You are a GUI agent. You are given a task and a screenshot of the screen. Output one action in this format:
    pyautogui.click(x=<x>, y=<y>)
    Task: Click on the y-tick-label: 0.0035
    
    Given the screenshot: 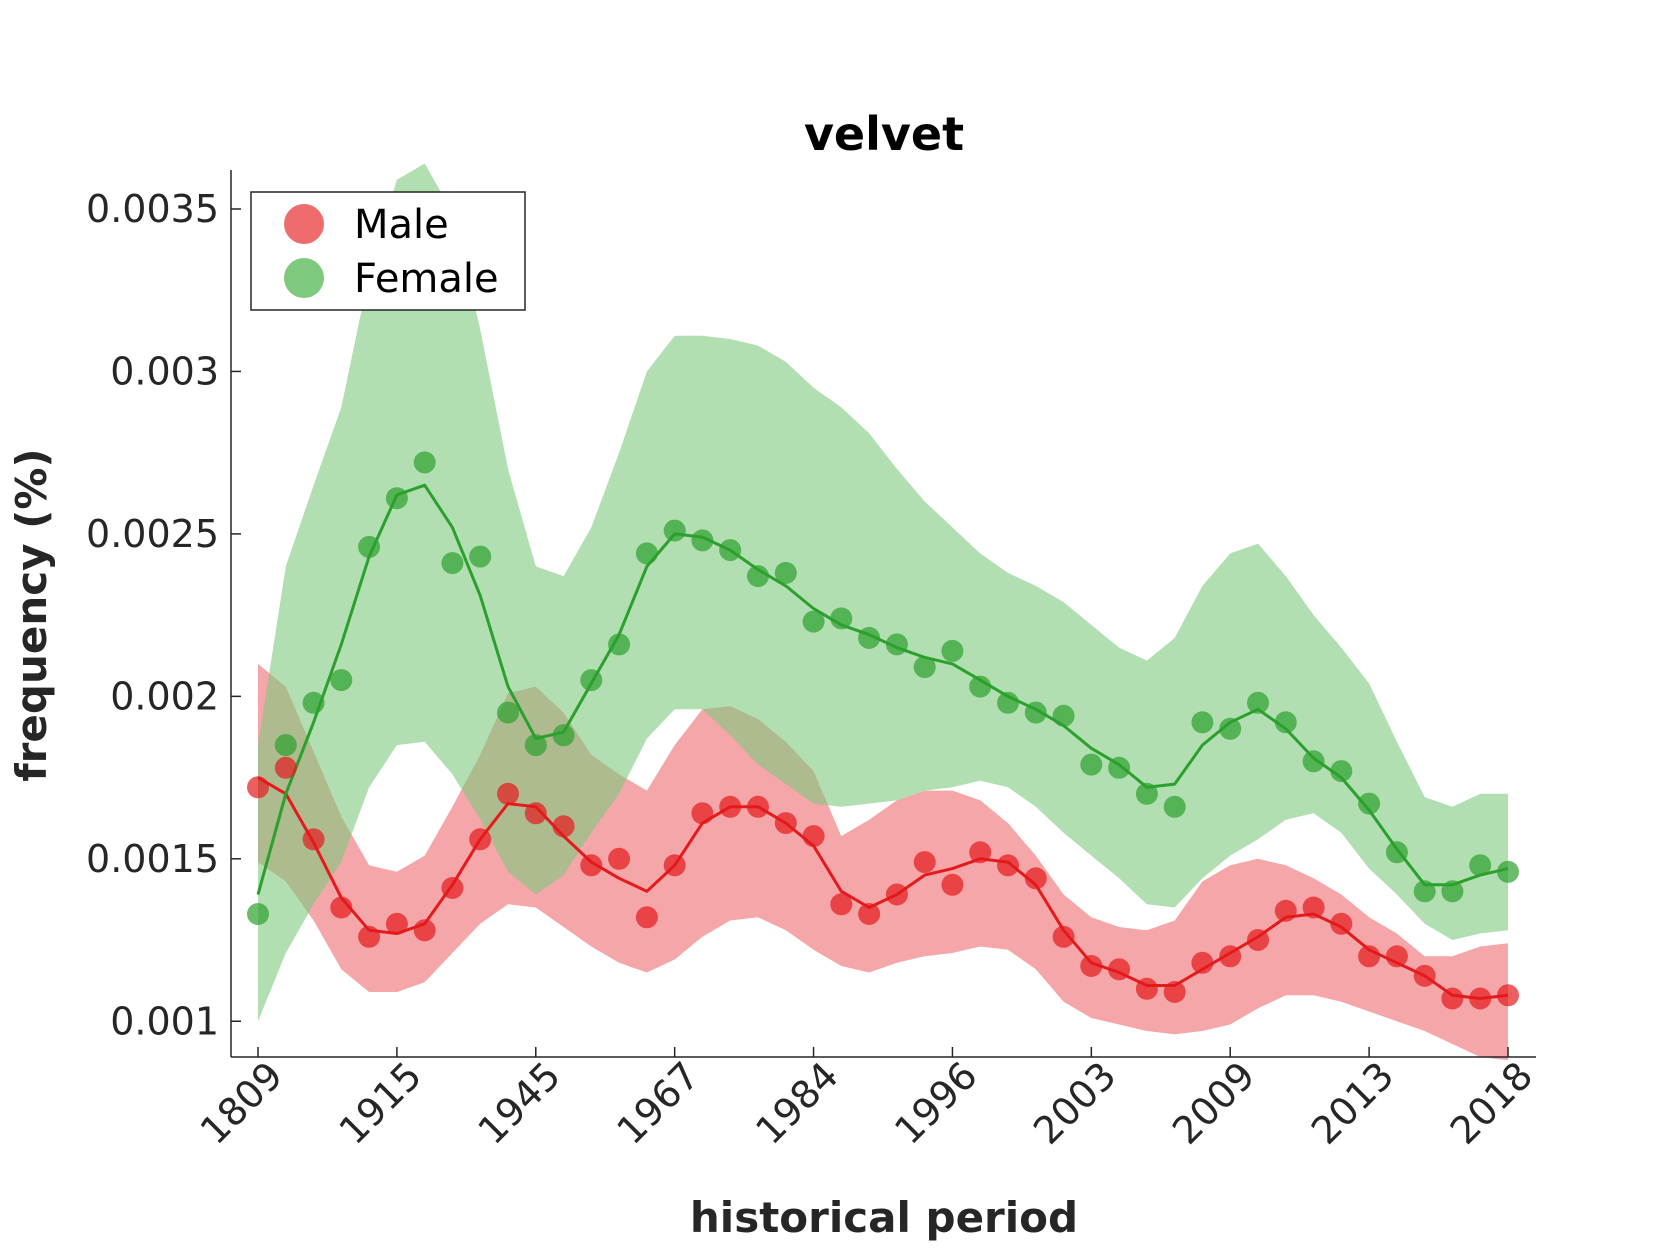 What is the action you would take?
    pyautogui.click(x=152, y=209)
    